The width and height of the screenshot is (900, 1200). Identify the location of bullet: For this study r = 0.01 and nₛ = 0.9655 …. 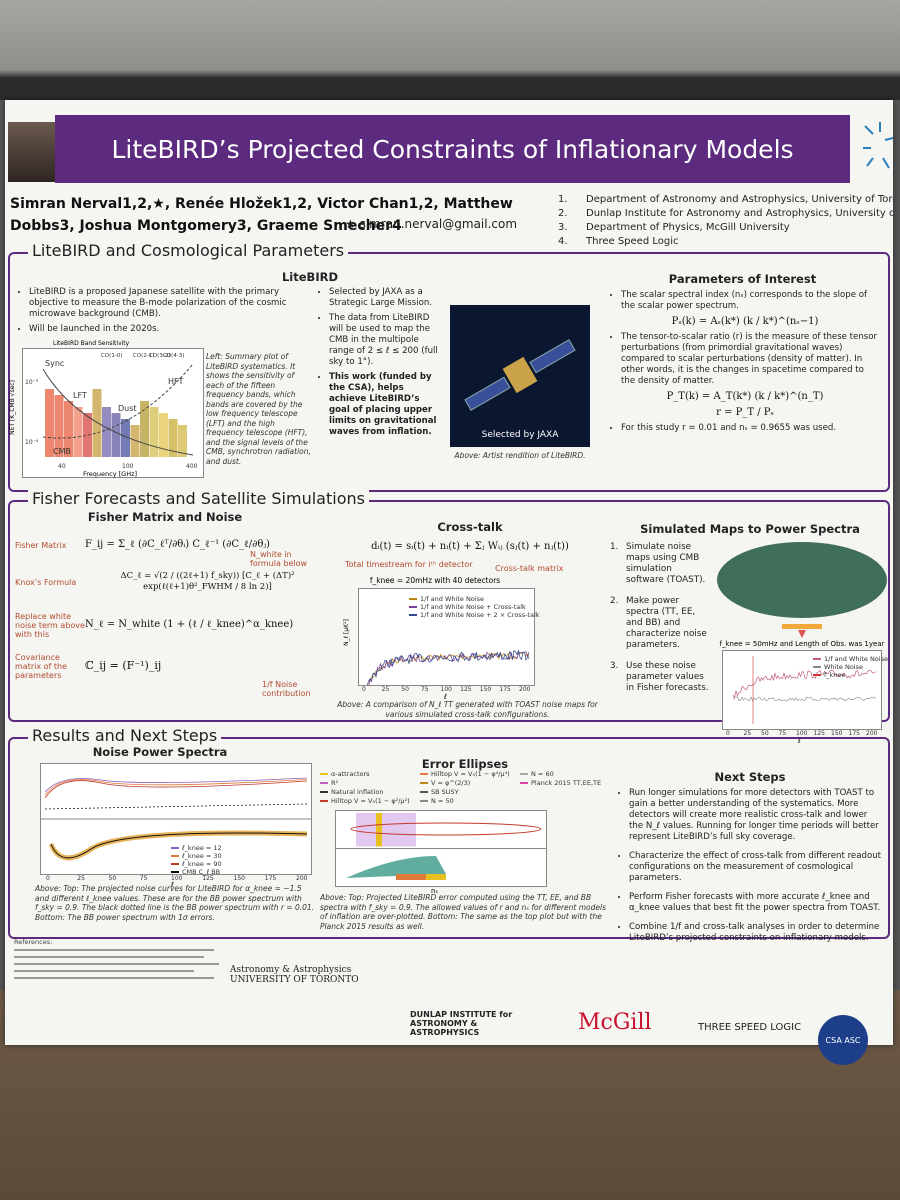
(750, 428).